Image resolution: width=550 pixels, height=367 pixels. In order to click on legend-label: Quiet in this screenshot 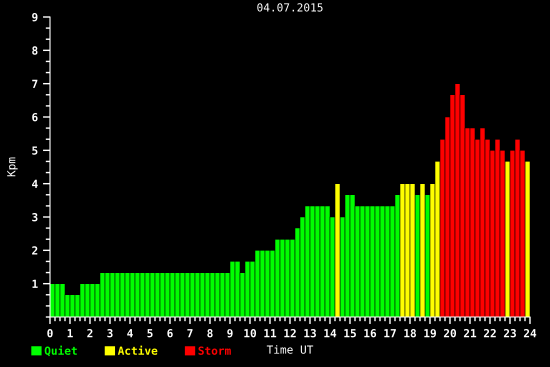, I will do `click(60, 351)`.